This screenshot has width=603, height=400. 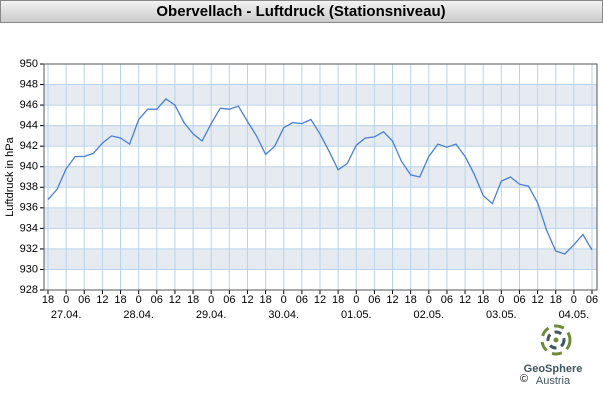 I want to click on logo-sub: Austria, so click(x=553, y=381).